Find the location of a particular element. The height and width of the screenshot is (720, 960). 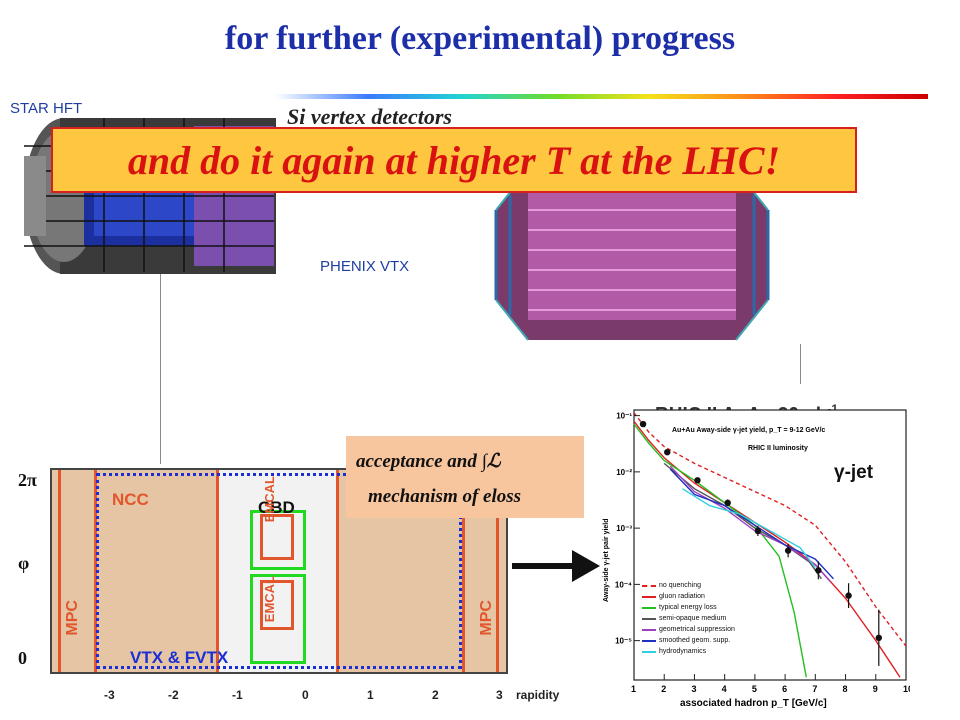

emcal-bottom-box is located at coordinates (278, 619).